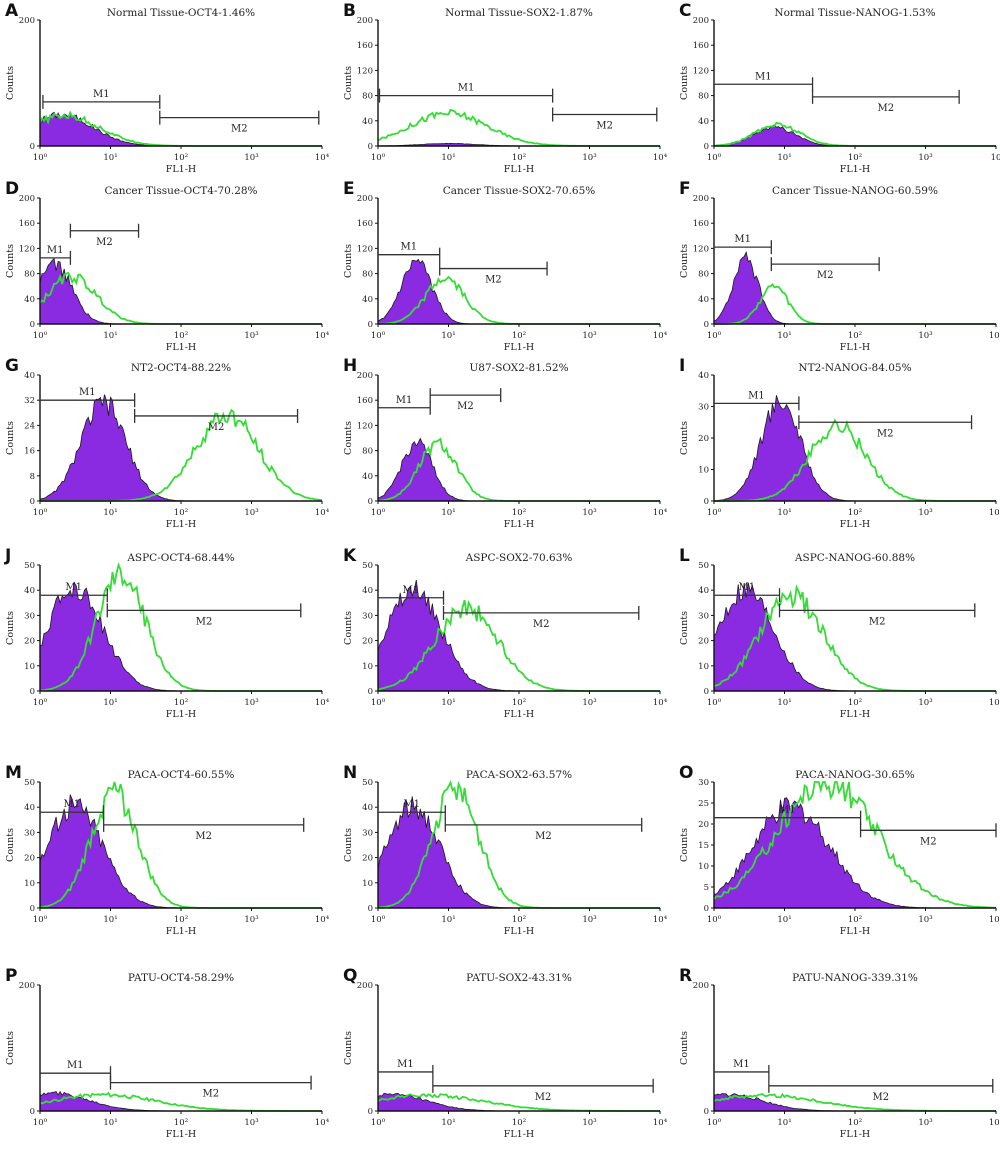 The height and width of the screenshot is (1155, 1000). What do you see at coordinates (684, 556) in the screenshot?
I see `panel-letter: L` at bounding box center [684, 556].